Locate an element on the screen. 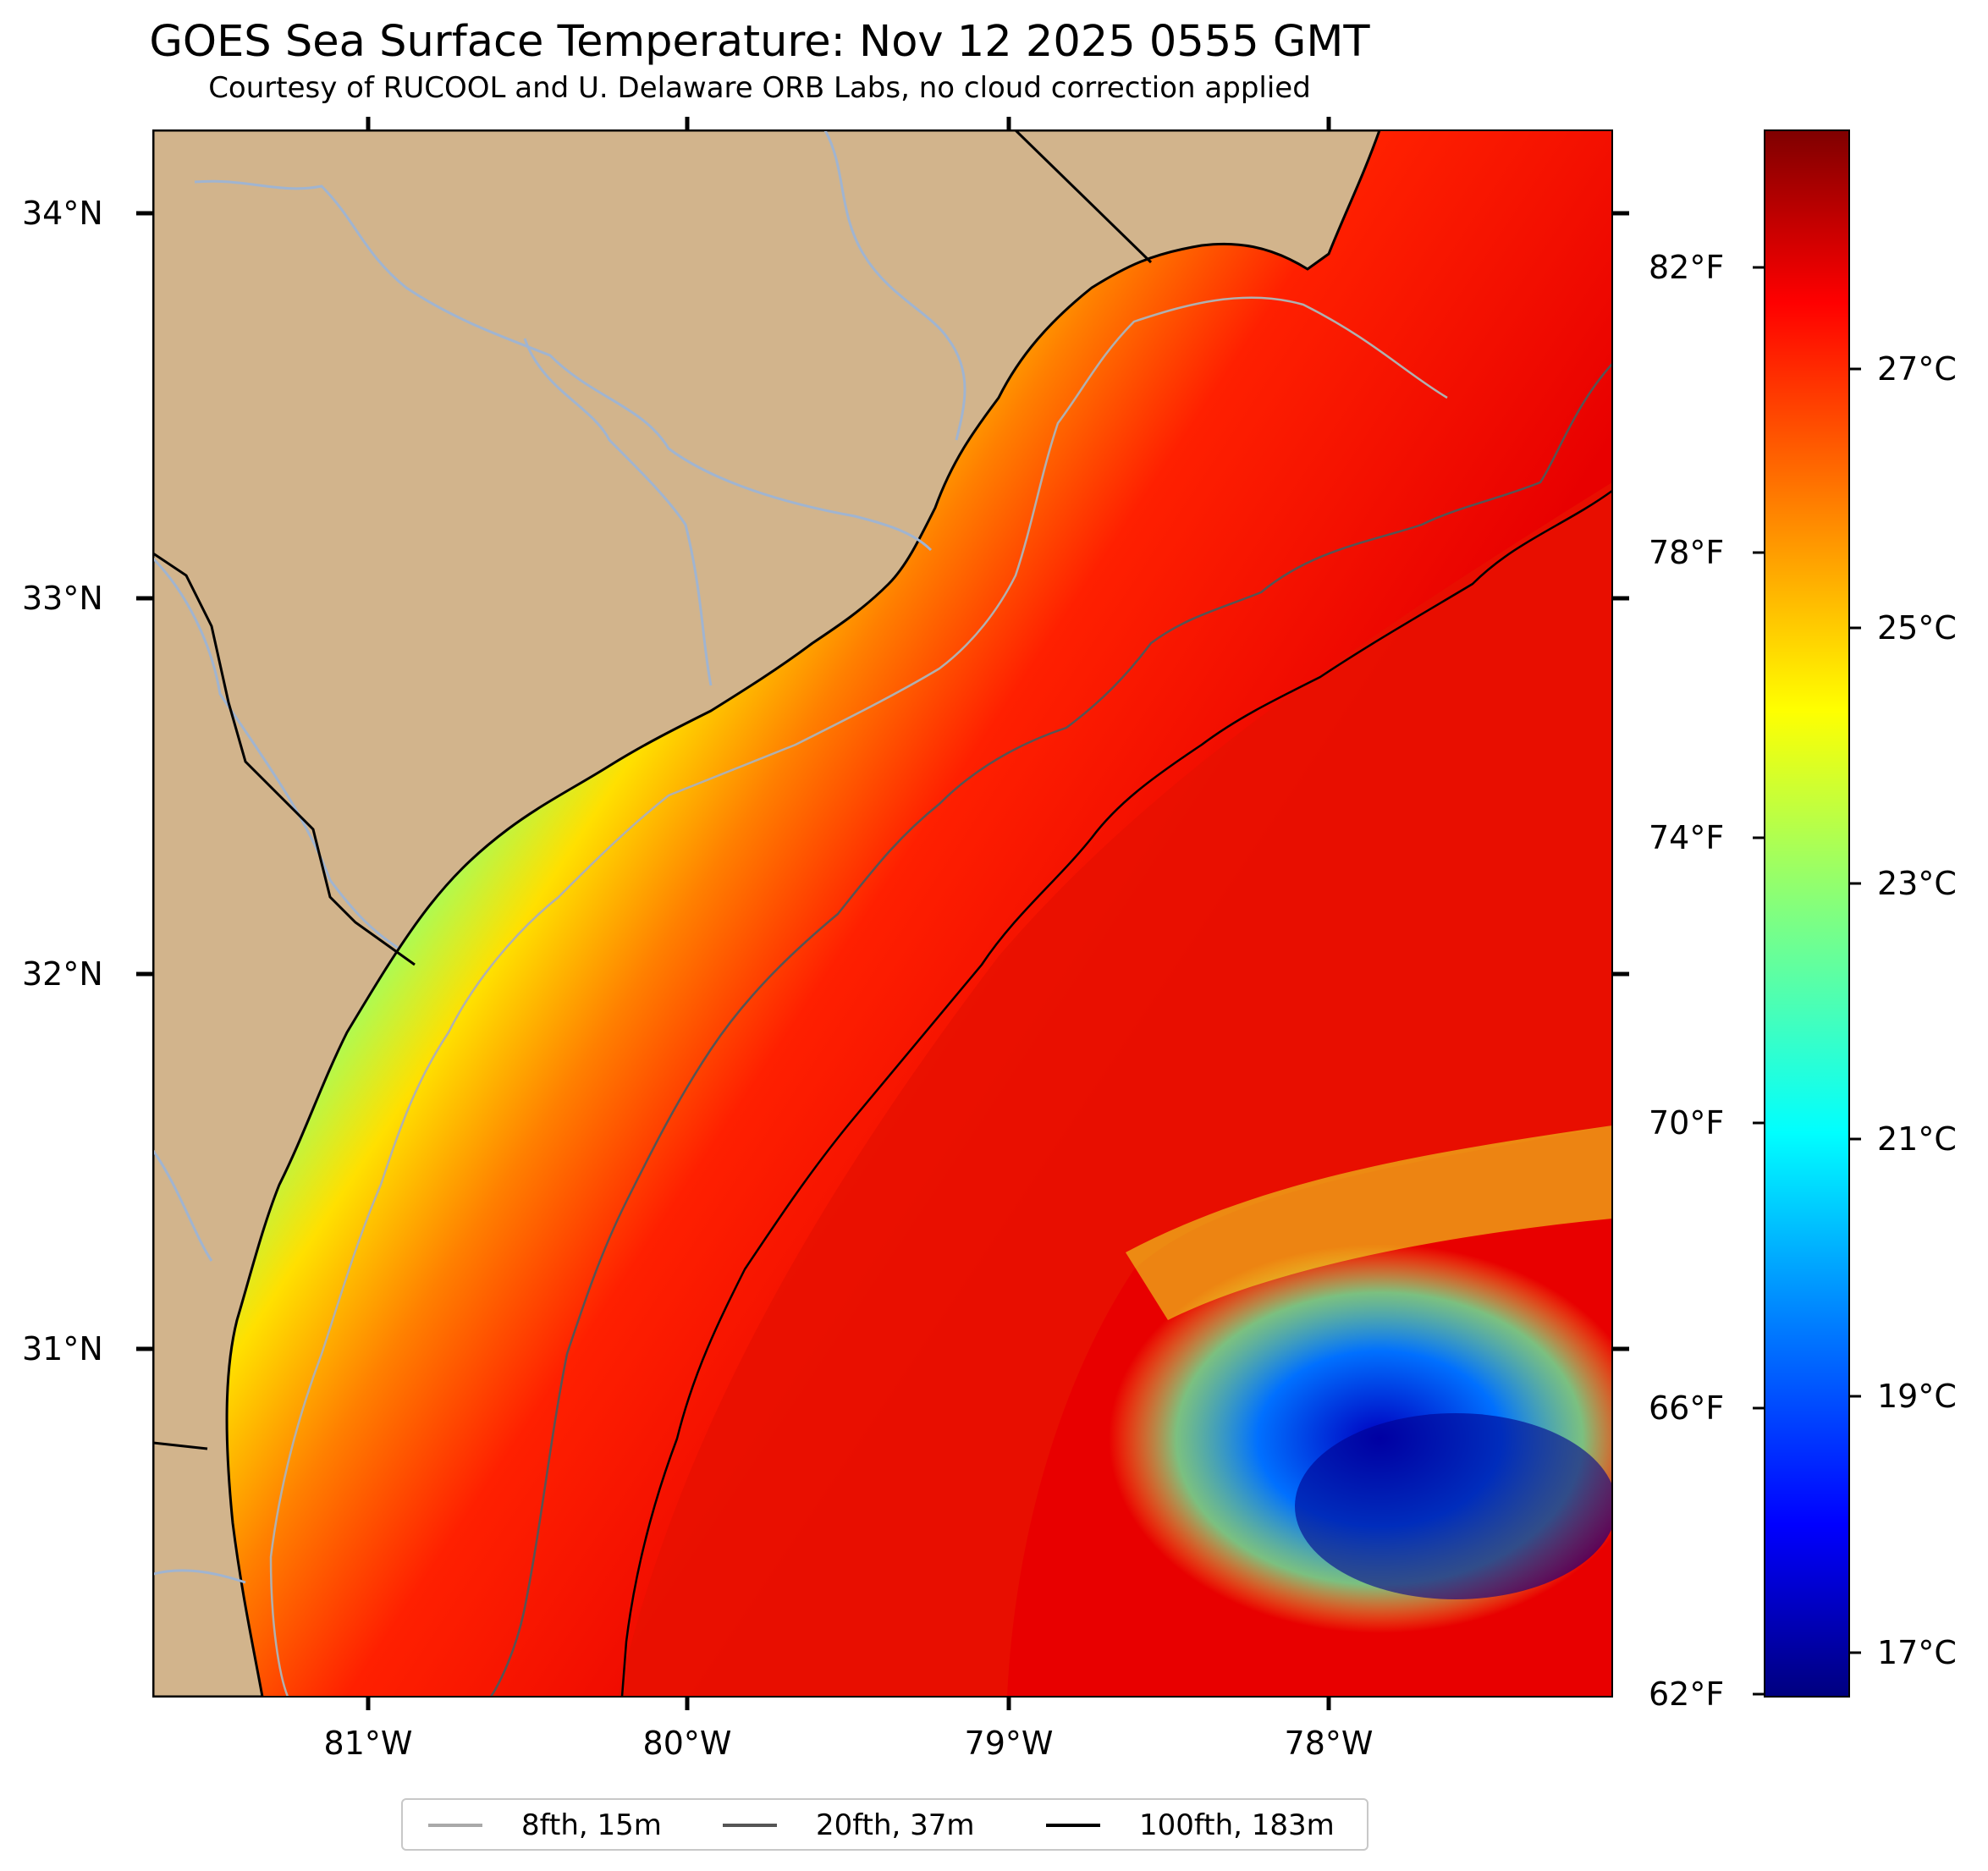  lon-label-79w: 79°W is located at coordinates (1009, 1744).